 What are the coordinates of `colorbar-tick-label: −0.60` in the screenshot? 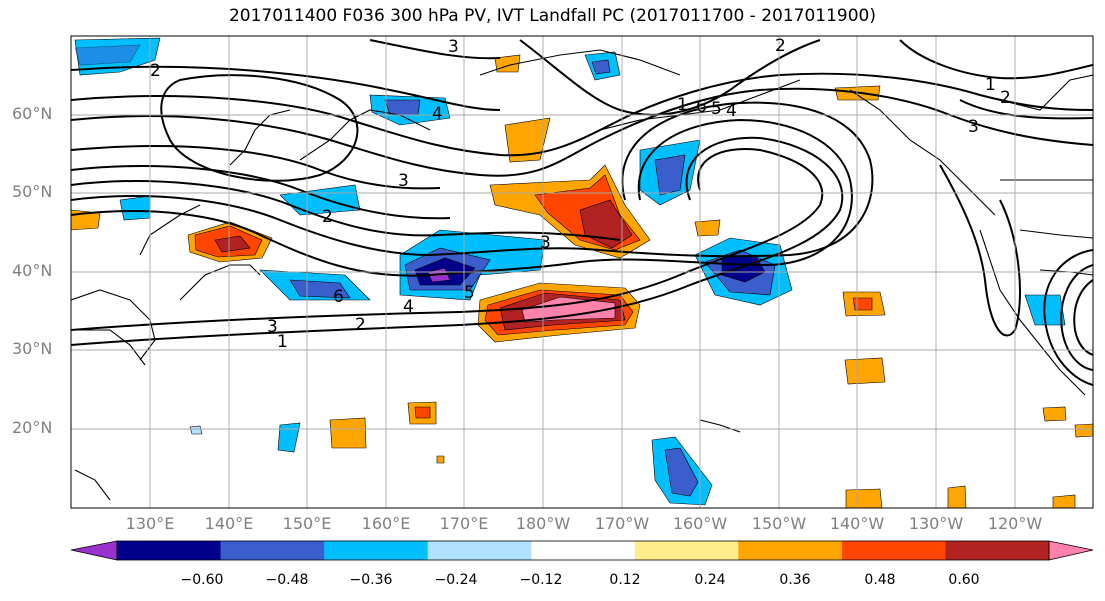 It's located at (202, 580).